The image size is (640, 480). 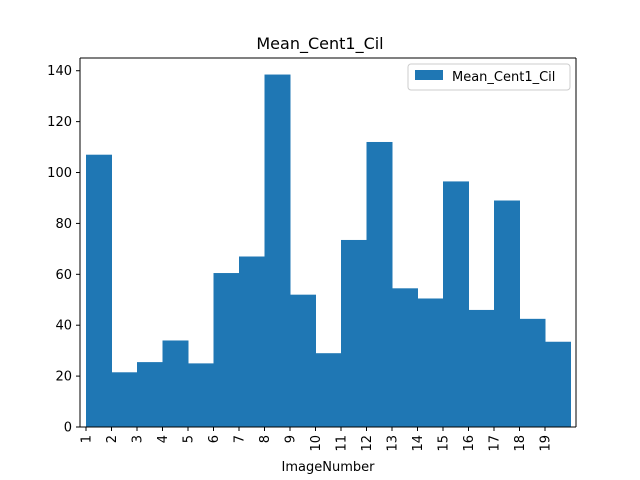 I want to click on y-tick-label-20: 20, so click(x=63, y=377).